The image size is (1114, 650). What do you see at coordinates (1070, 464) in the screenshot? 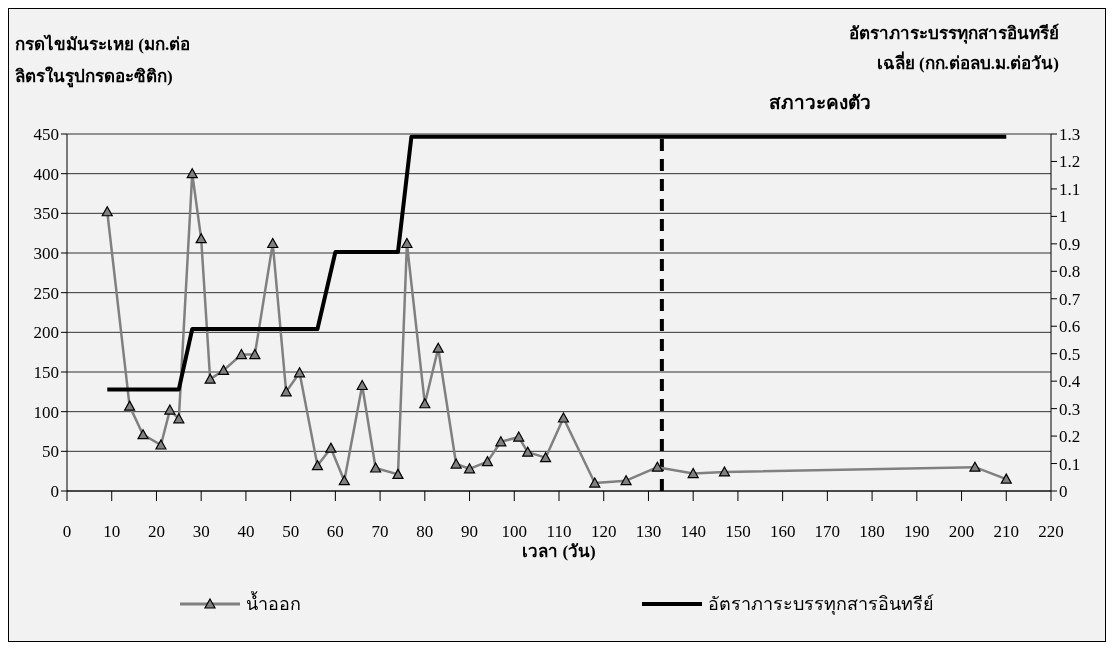
I see `y2-tick-label: 0.1` at bounding box center [1070, 464].